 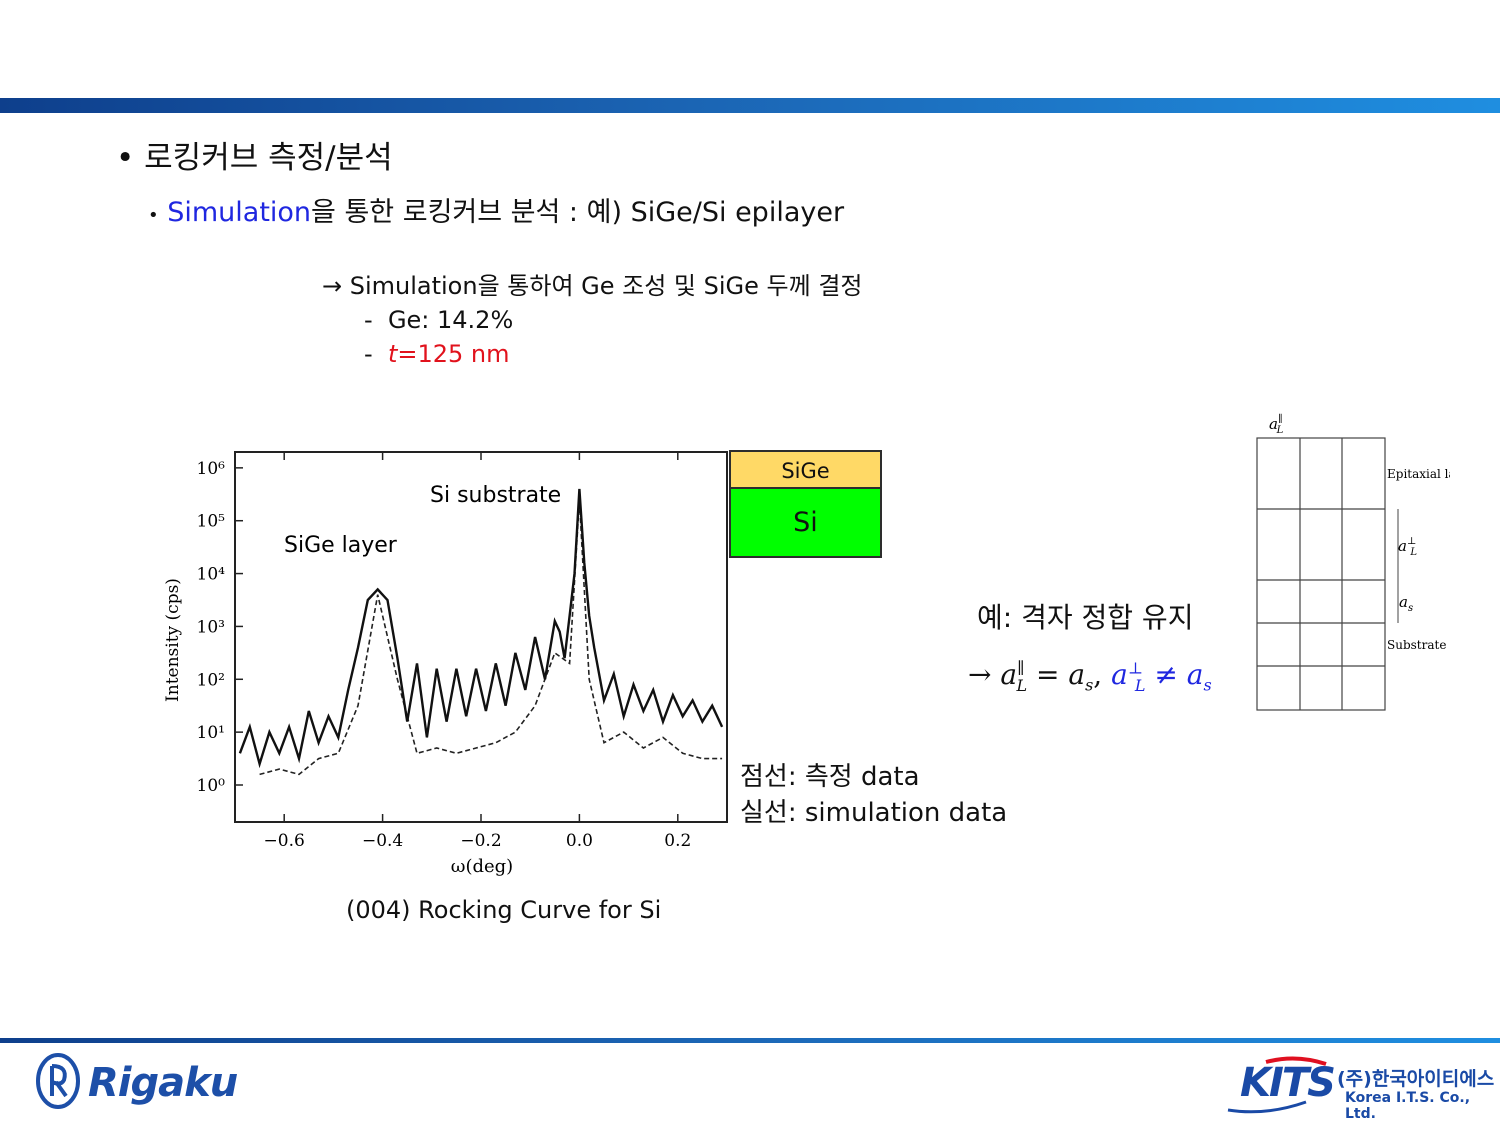 What do you see at coordinates (382, 841) in the screenshot?
I see `x-tick-label: −0.4` at bounding box center [382, 841].